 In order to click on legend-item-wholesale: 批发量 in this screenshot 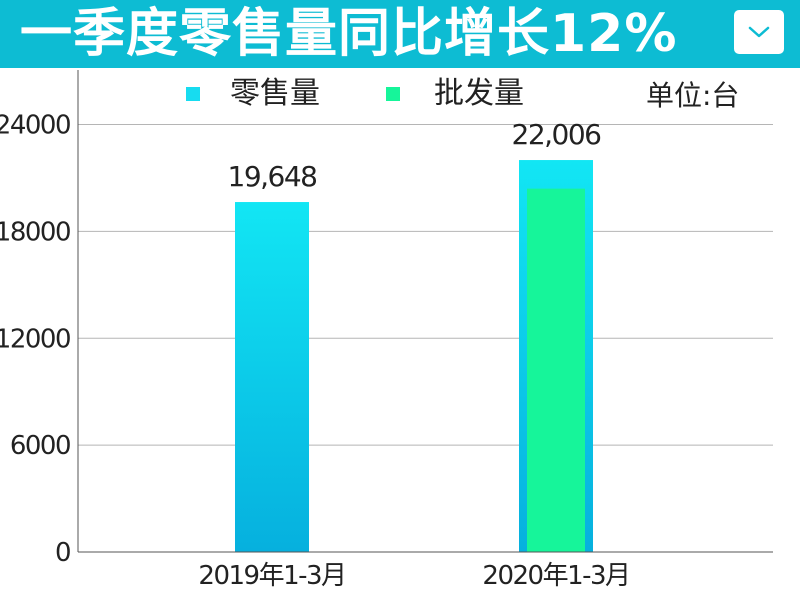, I will do `click(466, 94)`.